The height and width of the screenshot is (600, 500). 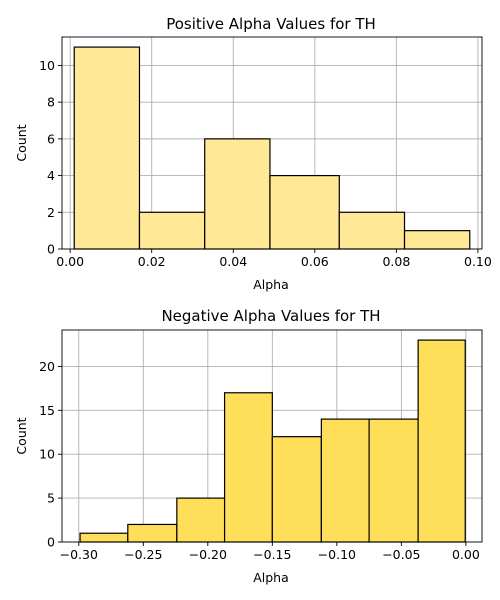 I want to click on x-tick-label: 0.10, so click(x=478, y=261).